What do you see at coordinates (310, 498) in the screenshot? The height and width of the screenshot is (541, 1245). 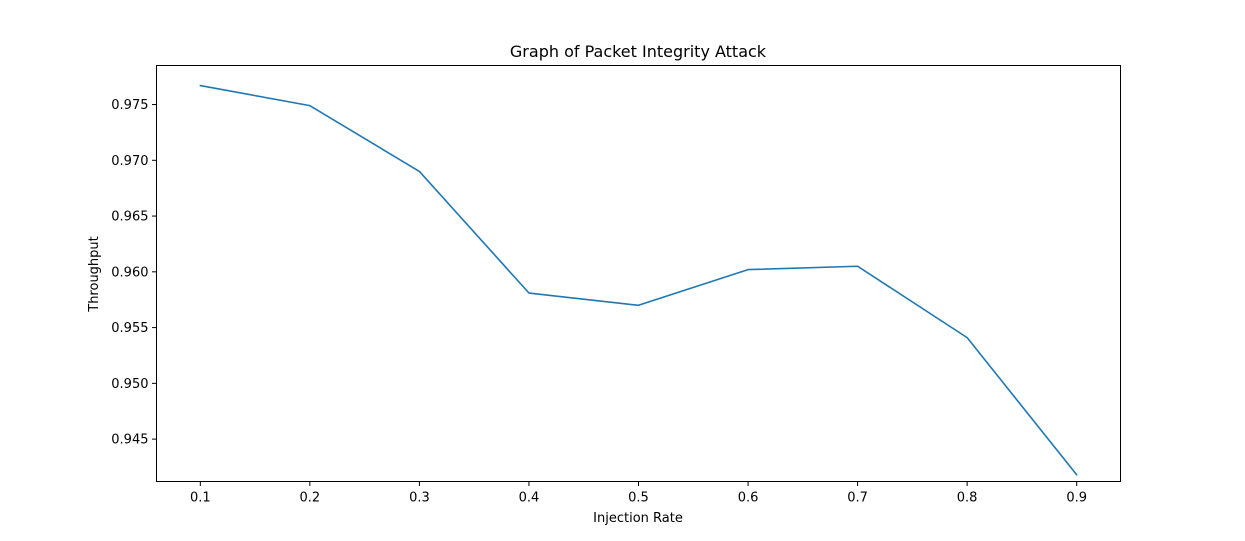 I see `x-tick-label: 0.2` at bounding box center [310, 498].